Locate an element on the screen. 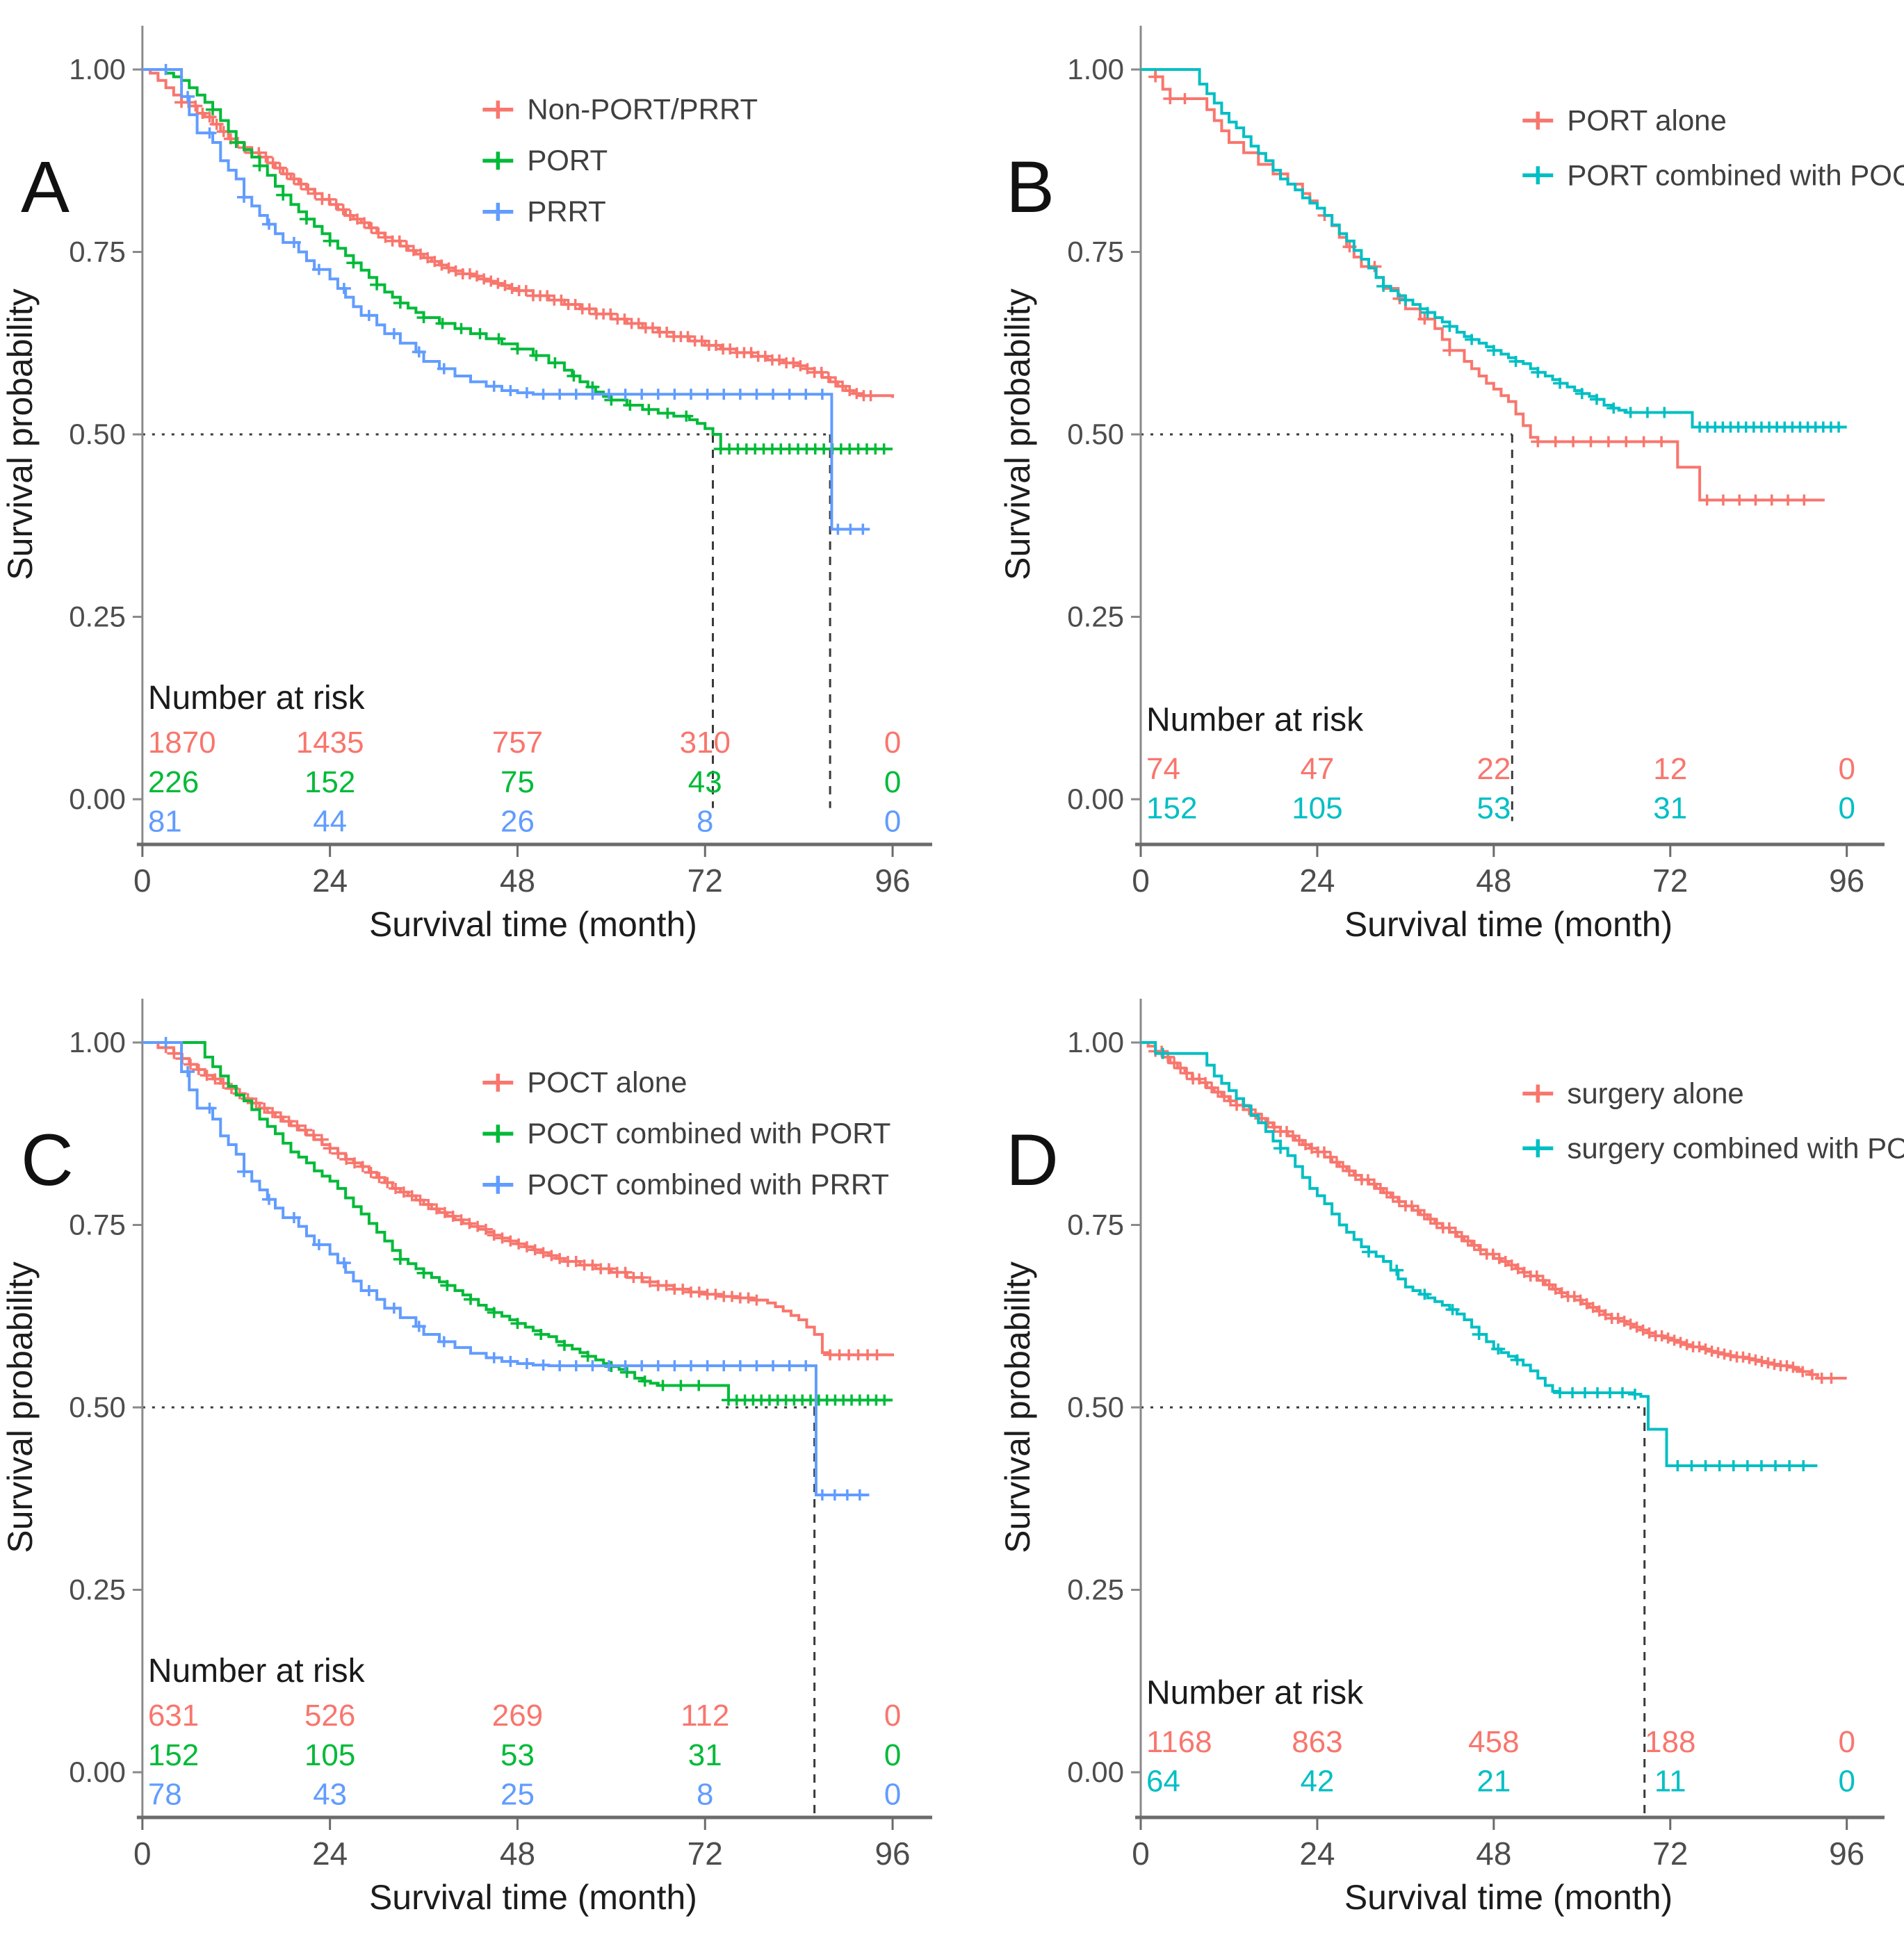 This screenshot has height=1946, width=1904. c-curve-poct-combined-with-prrt is located at coordinates (506, 1268).